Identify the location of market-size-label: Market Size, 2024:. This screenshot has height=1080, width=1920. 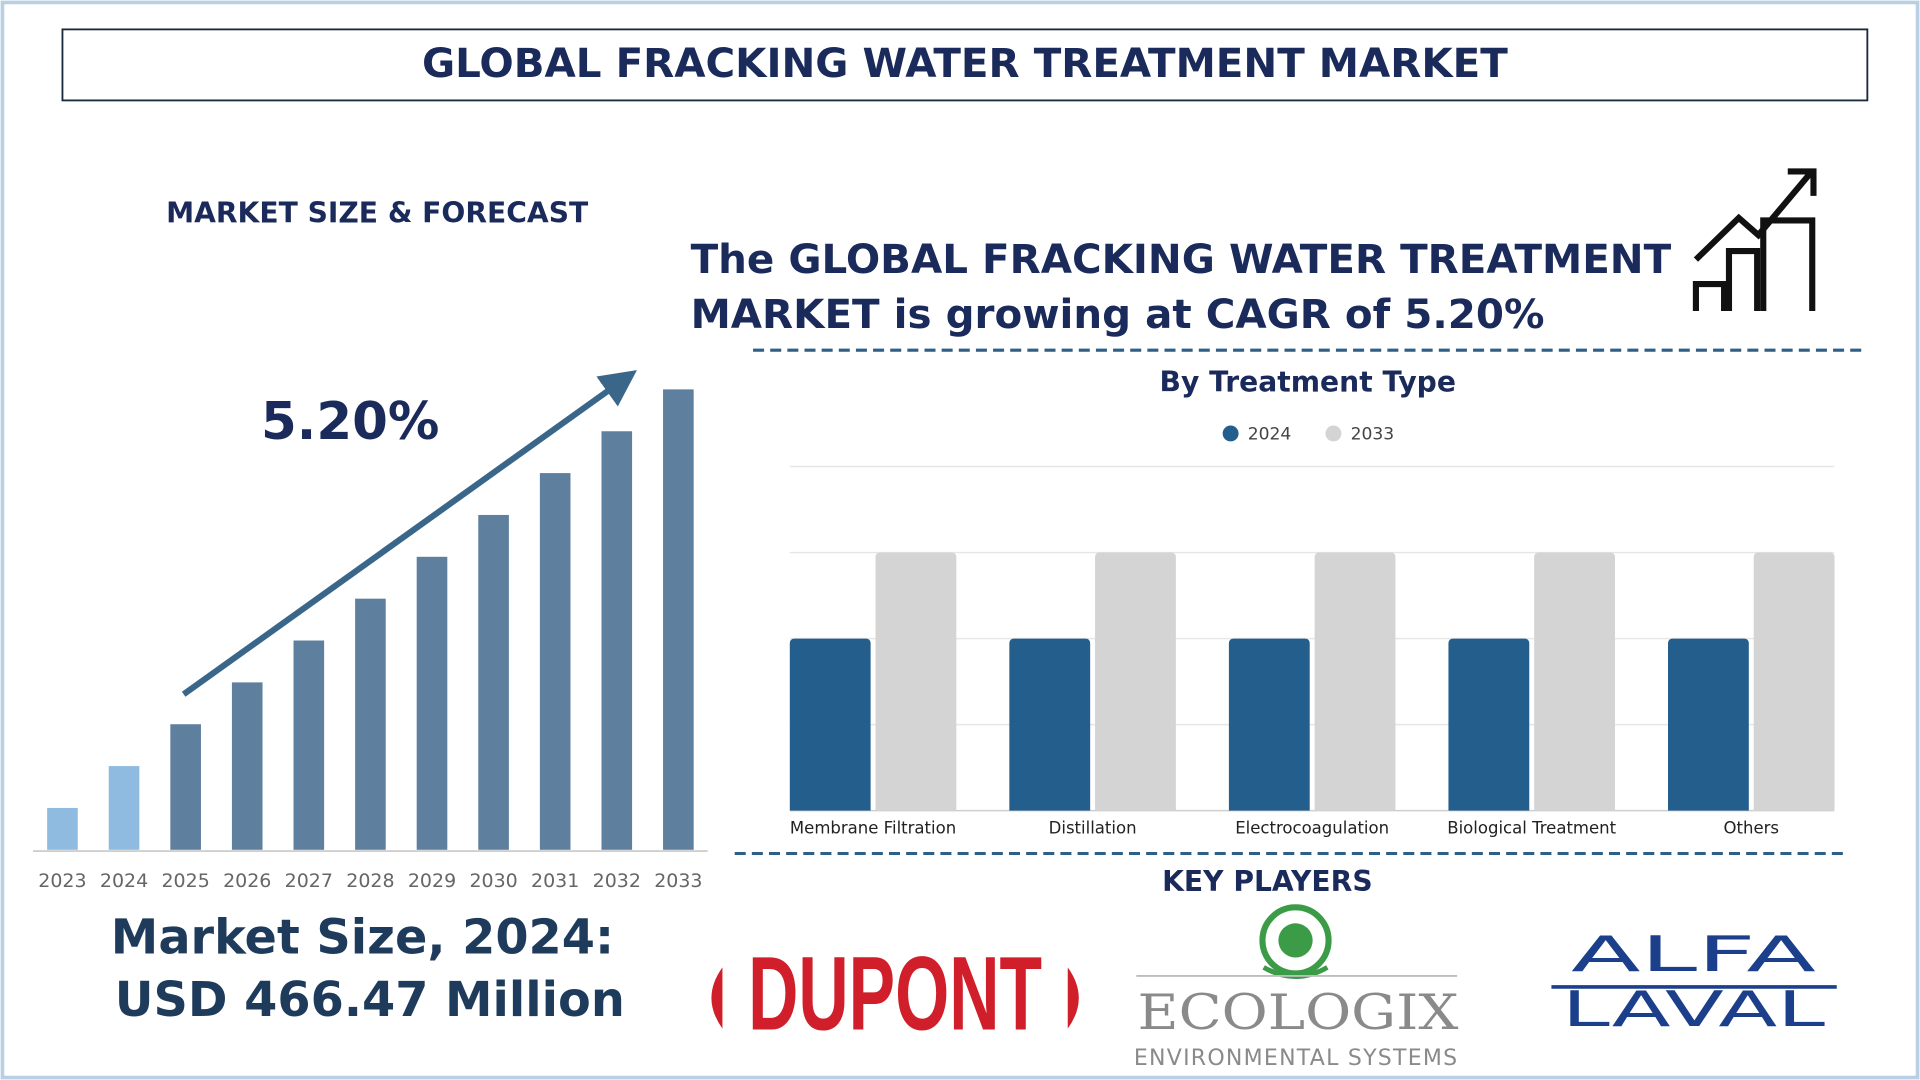
(362, 937).